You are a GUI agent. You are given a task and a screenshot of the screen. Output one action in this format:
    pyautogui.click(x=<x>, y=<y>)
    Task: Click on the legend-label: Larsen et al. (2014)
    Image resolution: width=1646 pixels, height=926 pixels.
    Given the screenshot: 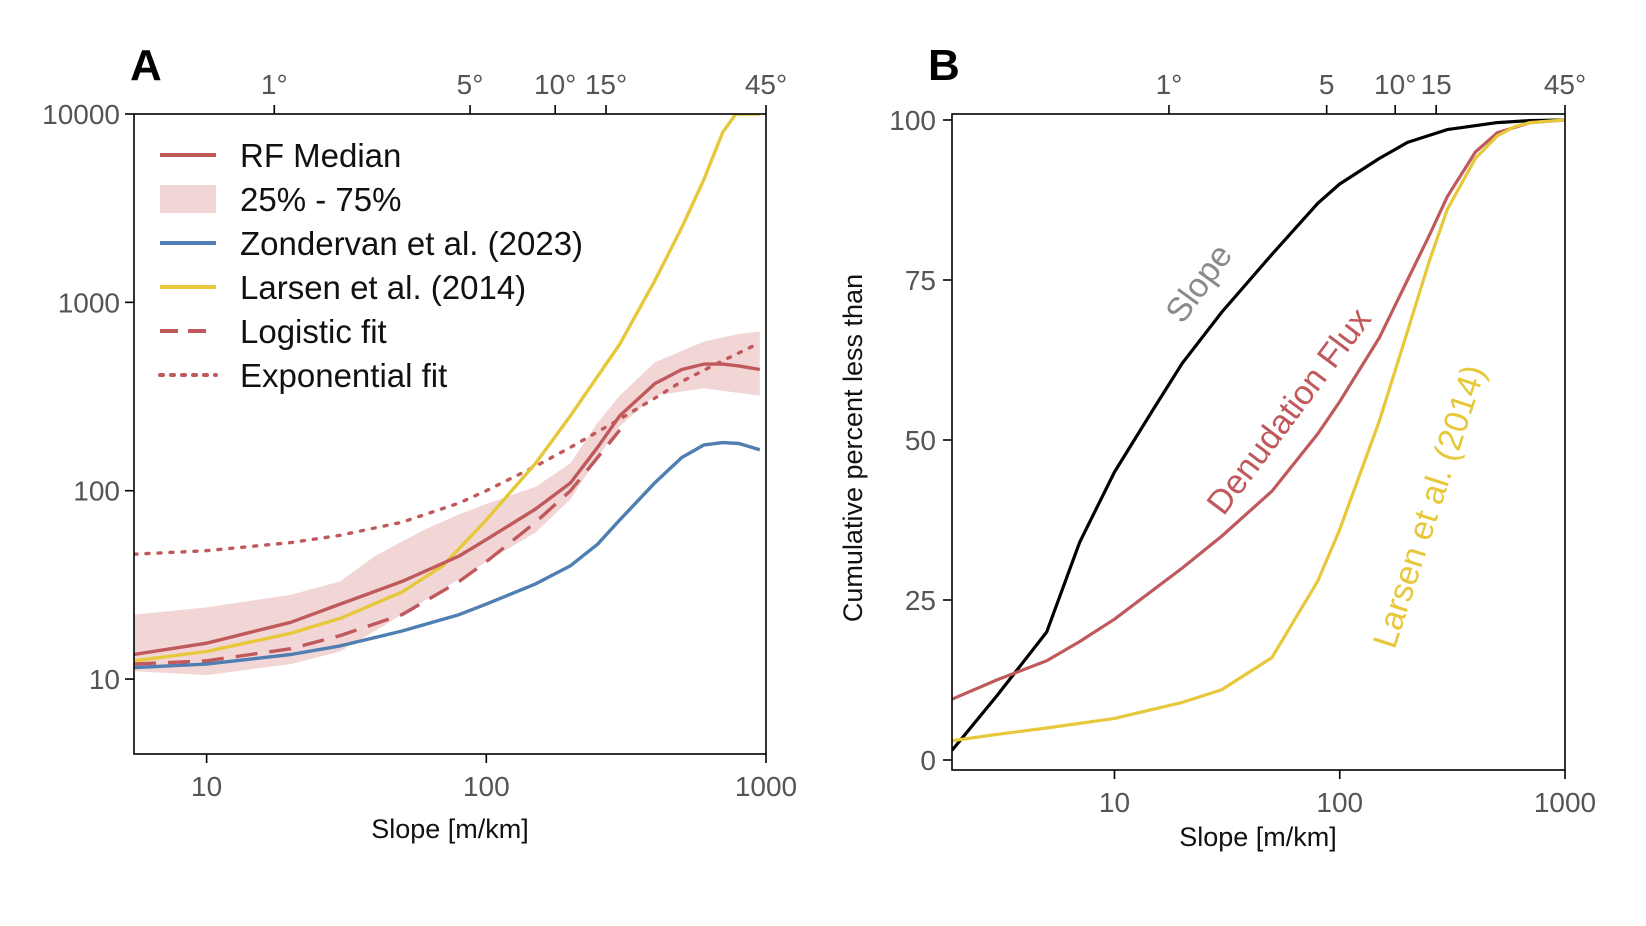 What is the action you would take?
    pyautogui.click(x=383, y=287)
    